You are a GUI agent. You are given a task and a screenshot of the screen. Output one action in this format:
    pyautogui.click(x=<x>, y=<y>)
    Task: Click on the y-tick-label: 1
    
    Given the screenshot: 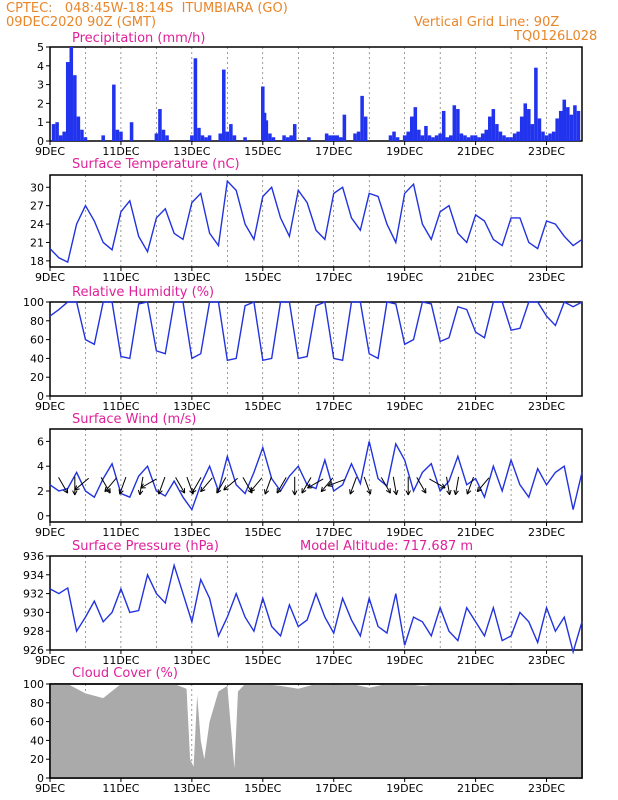 What is the action you would take?
    pyautogui.click(x=40, y=122)
    